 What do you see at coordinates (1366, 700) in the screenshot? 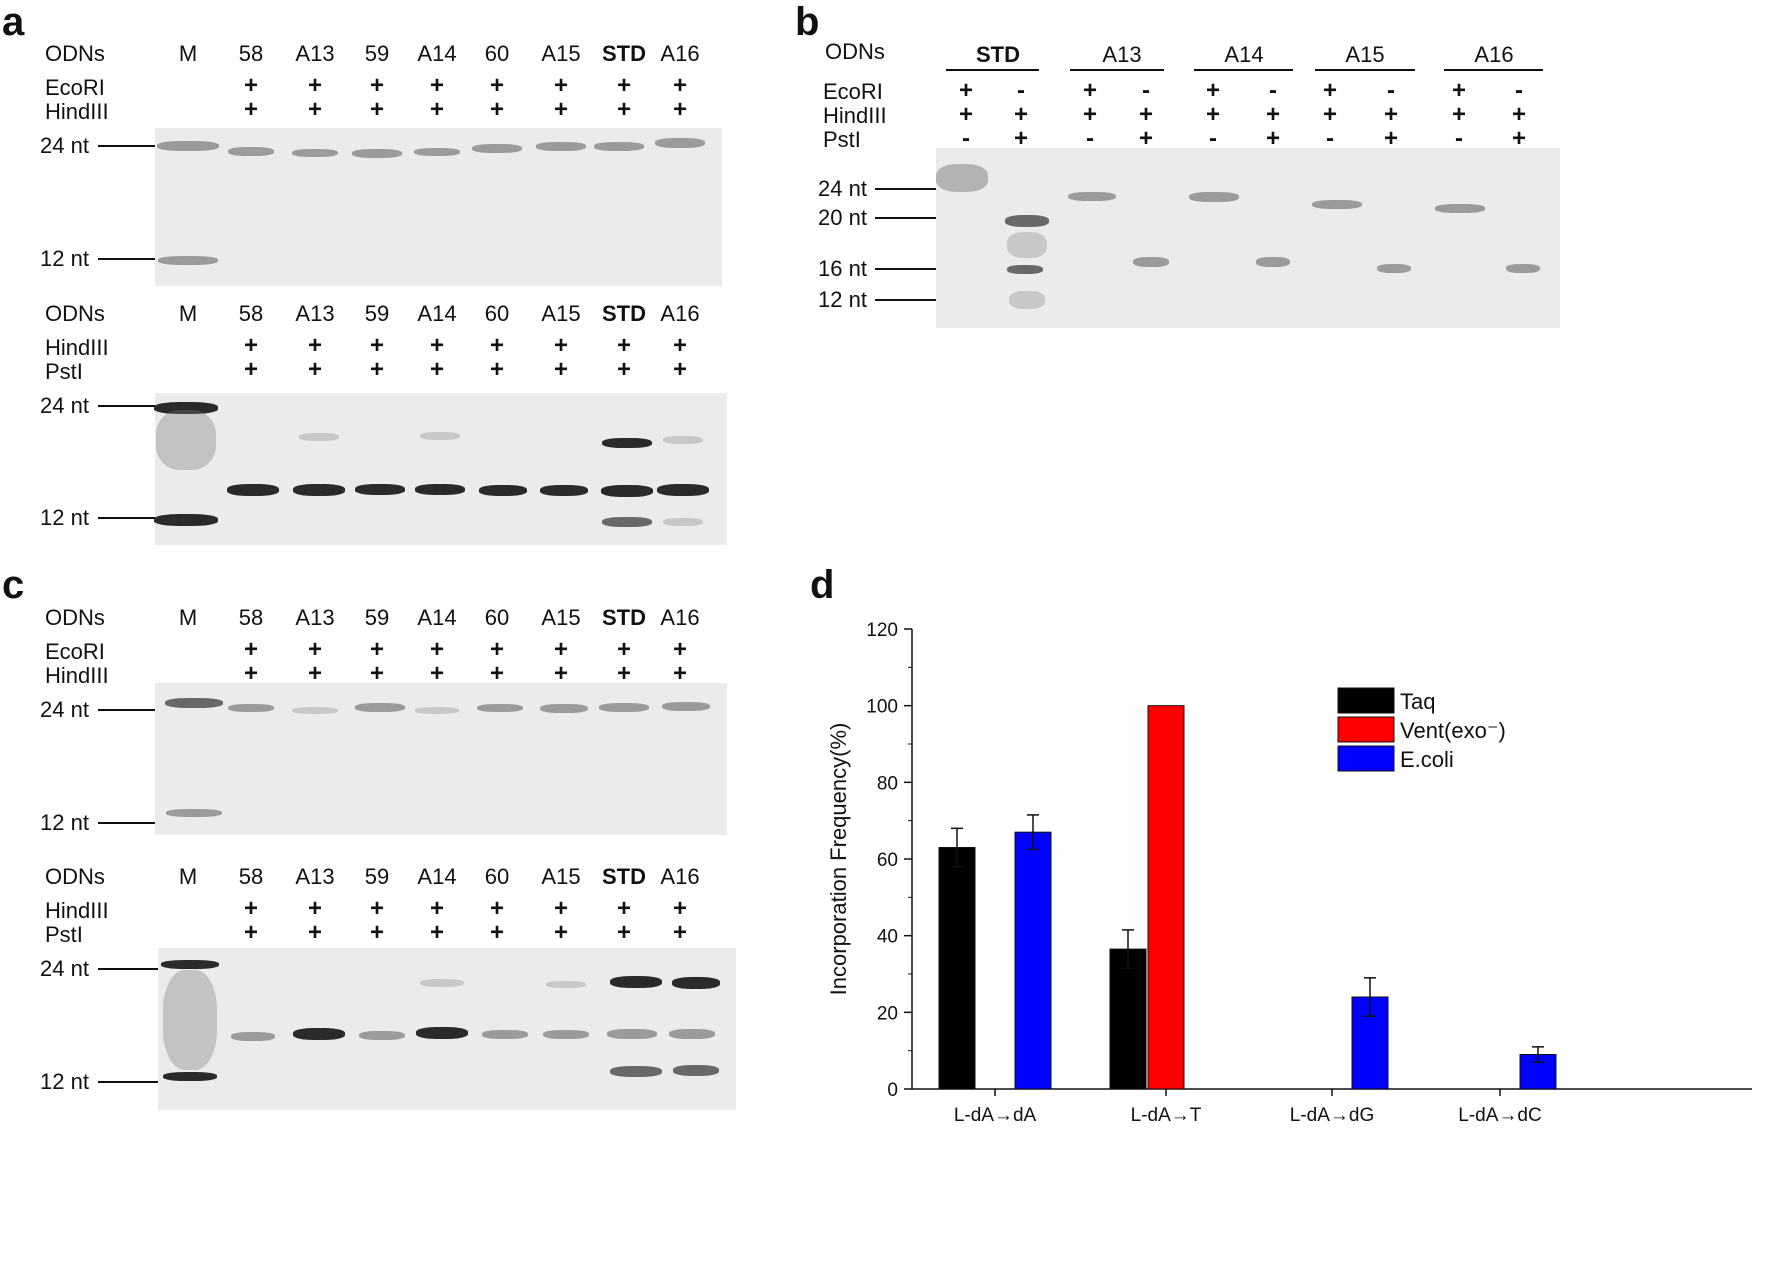
I see `legend-swatch` at bounding box center [1366, 700].